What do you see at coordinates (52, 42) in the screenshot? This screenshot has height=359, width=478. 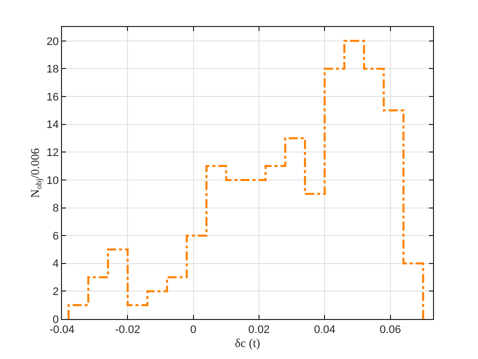 I see `y-tick-label: 20` at bounding box center [52, 42].